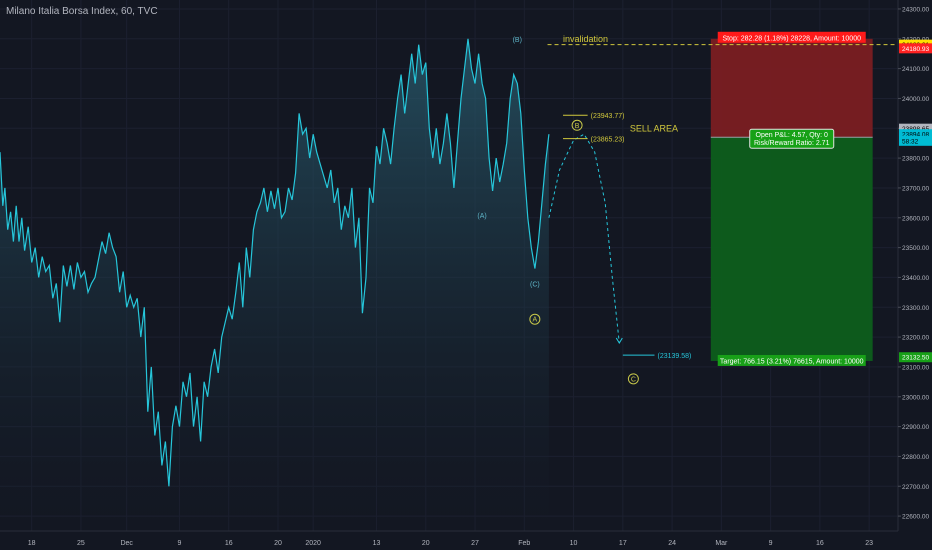  I want to click on wave-label: B, so click(577, 126).